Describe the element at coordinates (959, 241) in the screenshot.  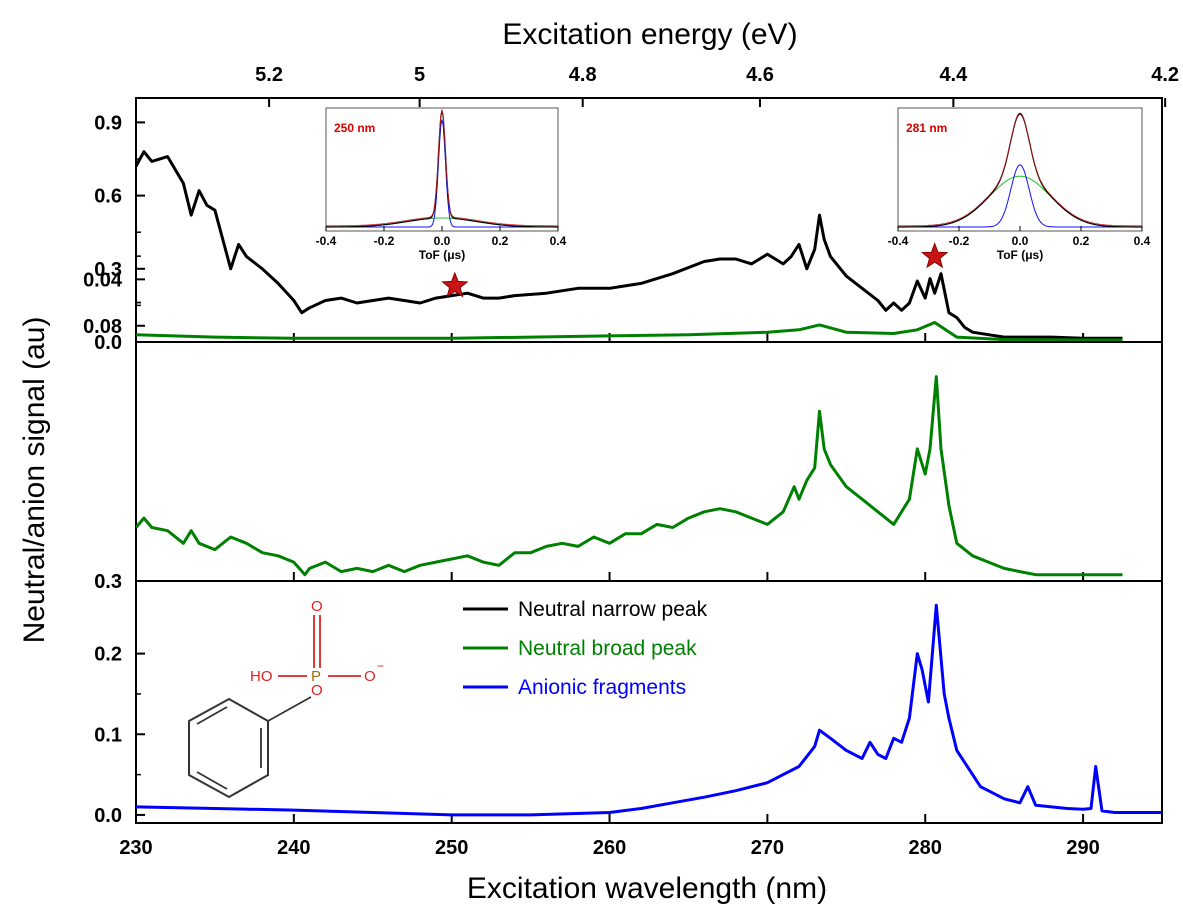
I see `inset-tick-label-1-1: -0.2` at that location.